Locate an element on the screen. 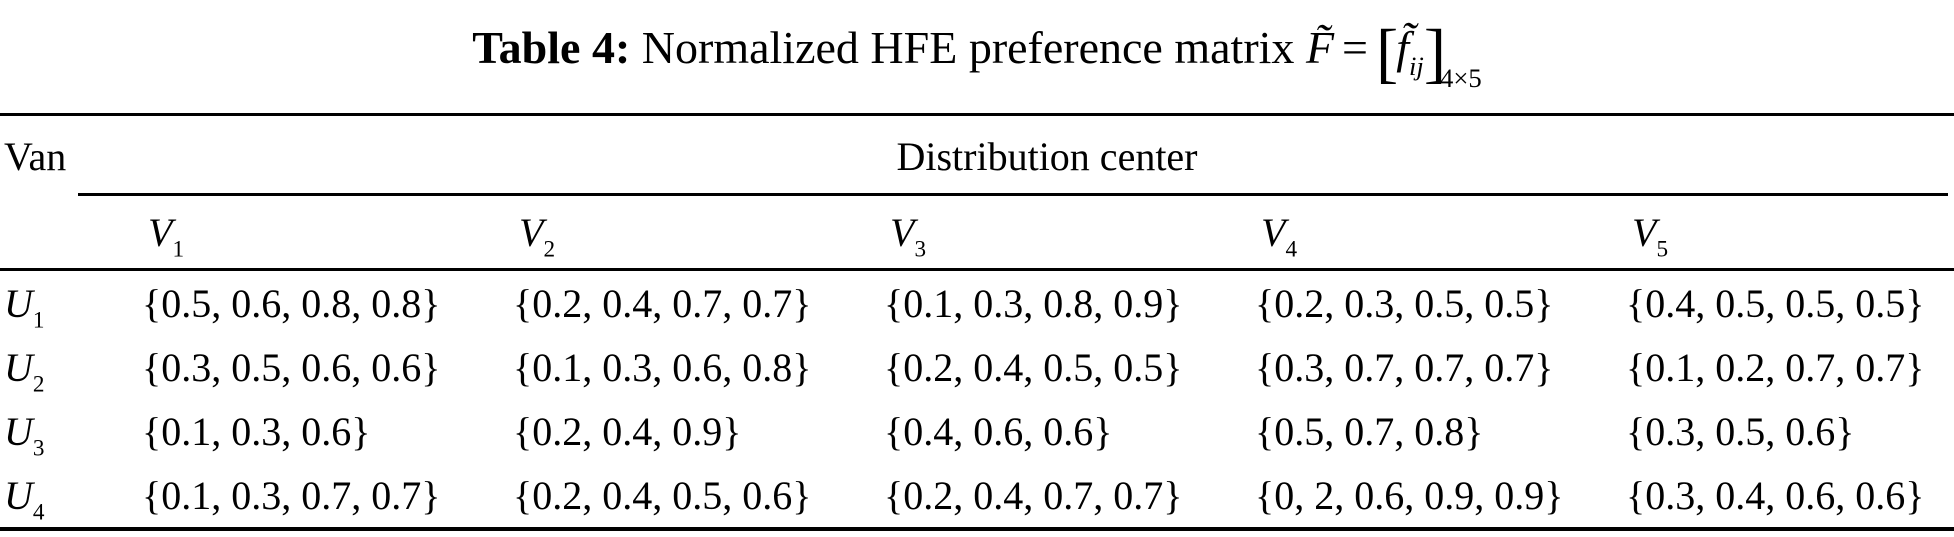 This screenshot has width=1954, height=537. matrix-cell: {0.2, 0.4, 0.5, 0.5} is located at coordinates (1033, 367).